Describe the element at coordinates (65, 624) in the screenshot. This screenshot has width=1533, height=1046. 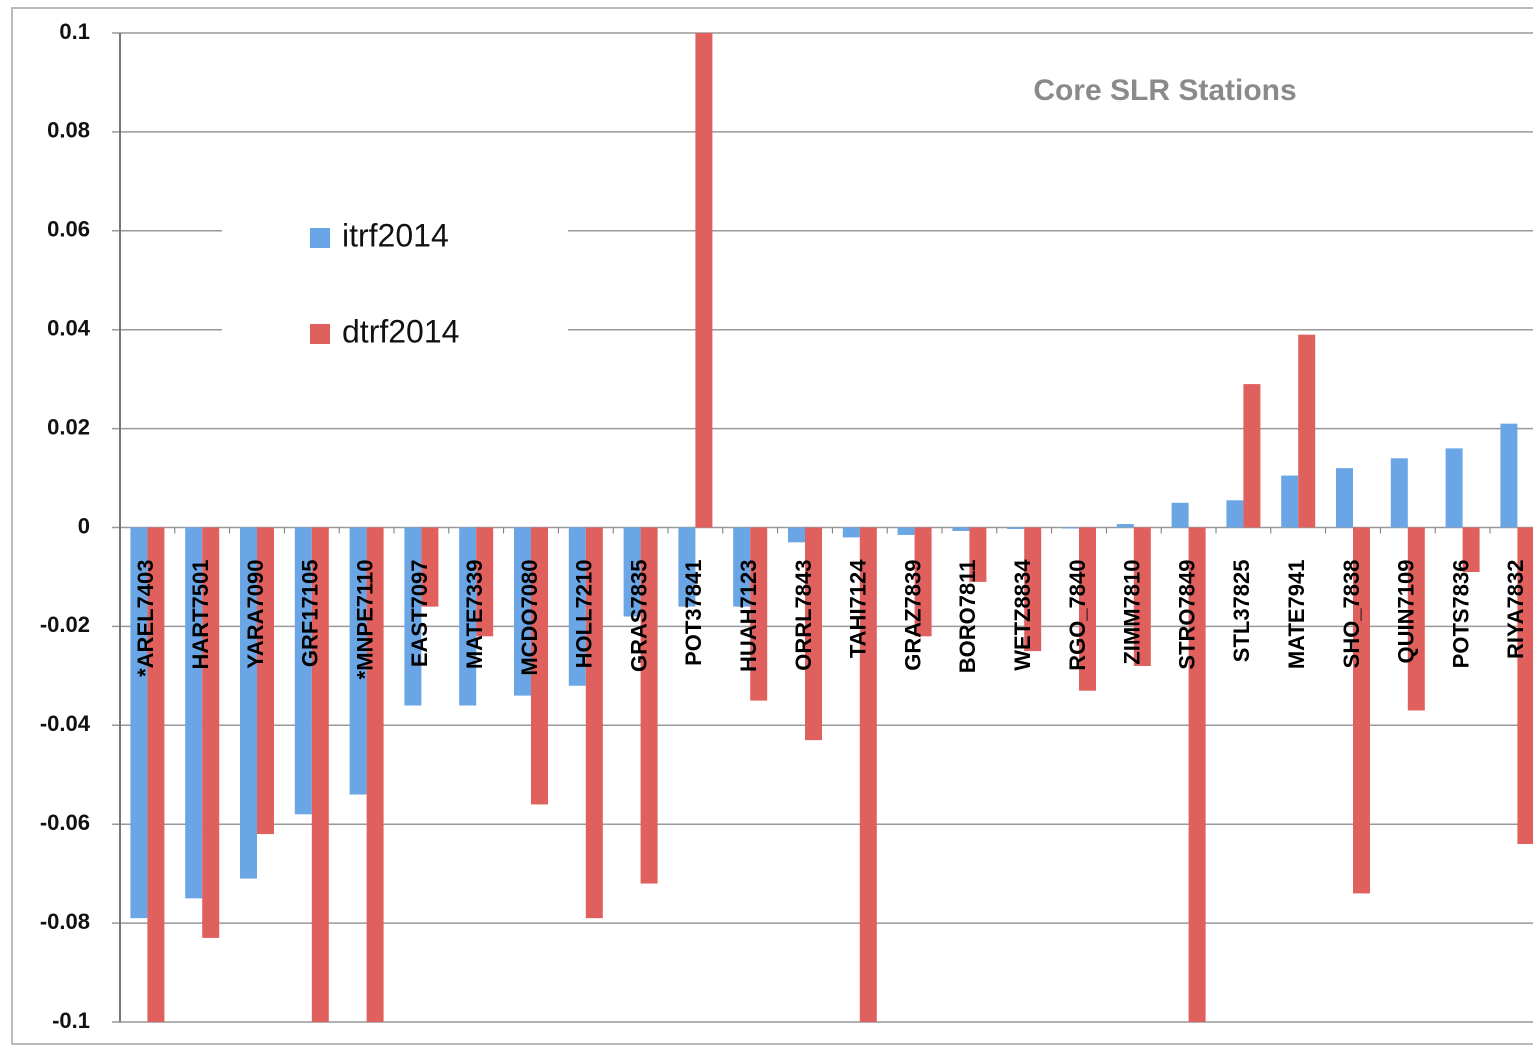
I see `y-tick-label: -0.02` at that location.